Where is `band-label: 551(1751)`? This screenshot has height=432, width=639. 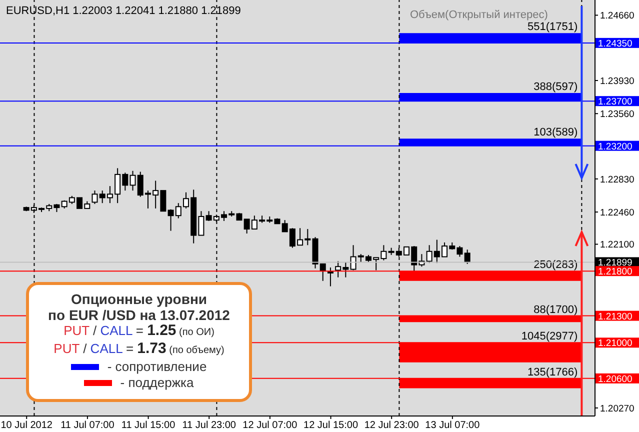 band-label: 551(1751) is located at coordinates (553, 27).